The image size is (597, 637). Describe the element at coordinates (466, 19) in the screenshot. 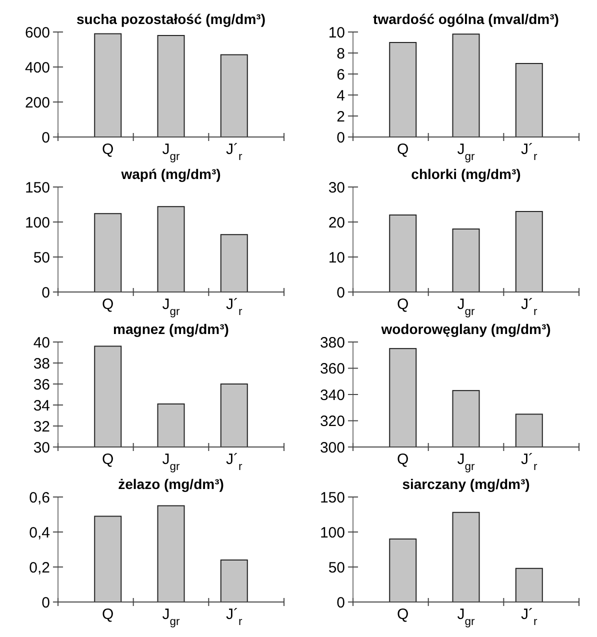

I see `chart-title: twardość ogólna (mval/dm³)` at that location.